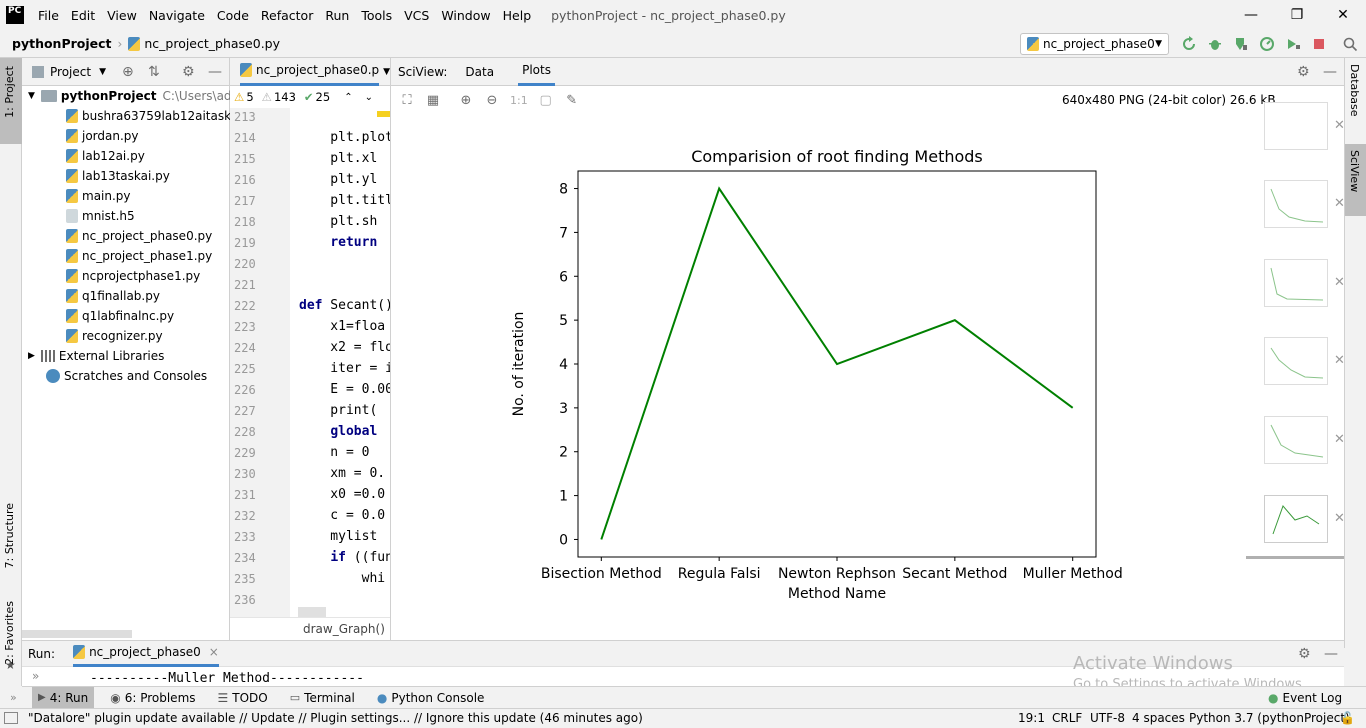 This screenshot has height=728, width=1366. Describe the element at coordinates (1343, 15) in the screenshot. I see `close-window-button: ✕` at that location.